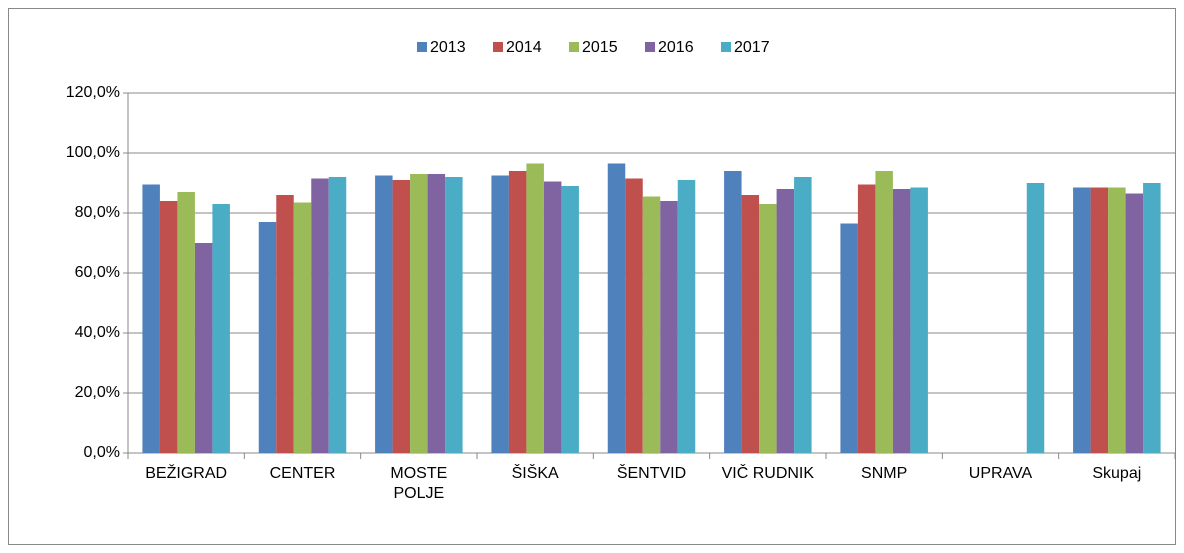 This screenshot has width=1184, height=553. What do you see at coordinates (884, 473) in the screenshot?
I see `x-tick-label: SNMP` at bounding box center [884, 473].